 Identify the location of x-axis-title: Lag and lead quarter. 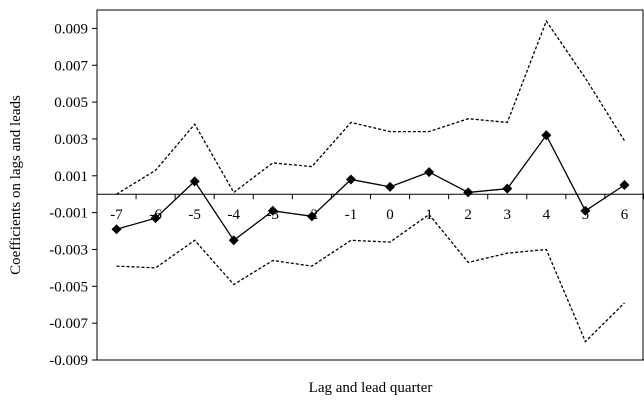
(371, 388).